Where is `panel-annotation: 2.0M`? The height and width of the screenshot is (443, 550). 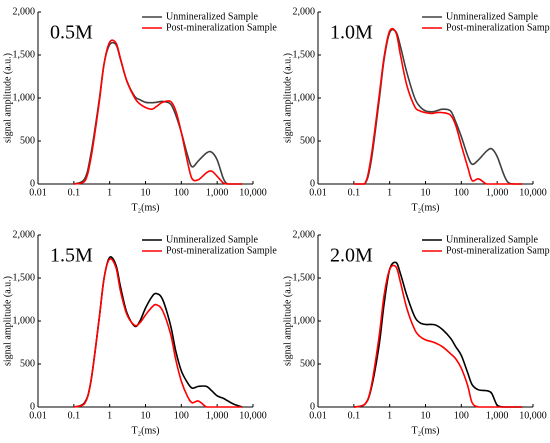 panel-annotation: 2.0M is located at coordinates (351, 256).